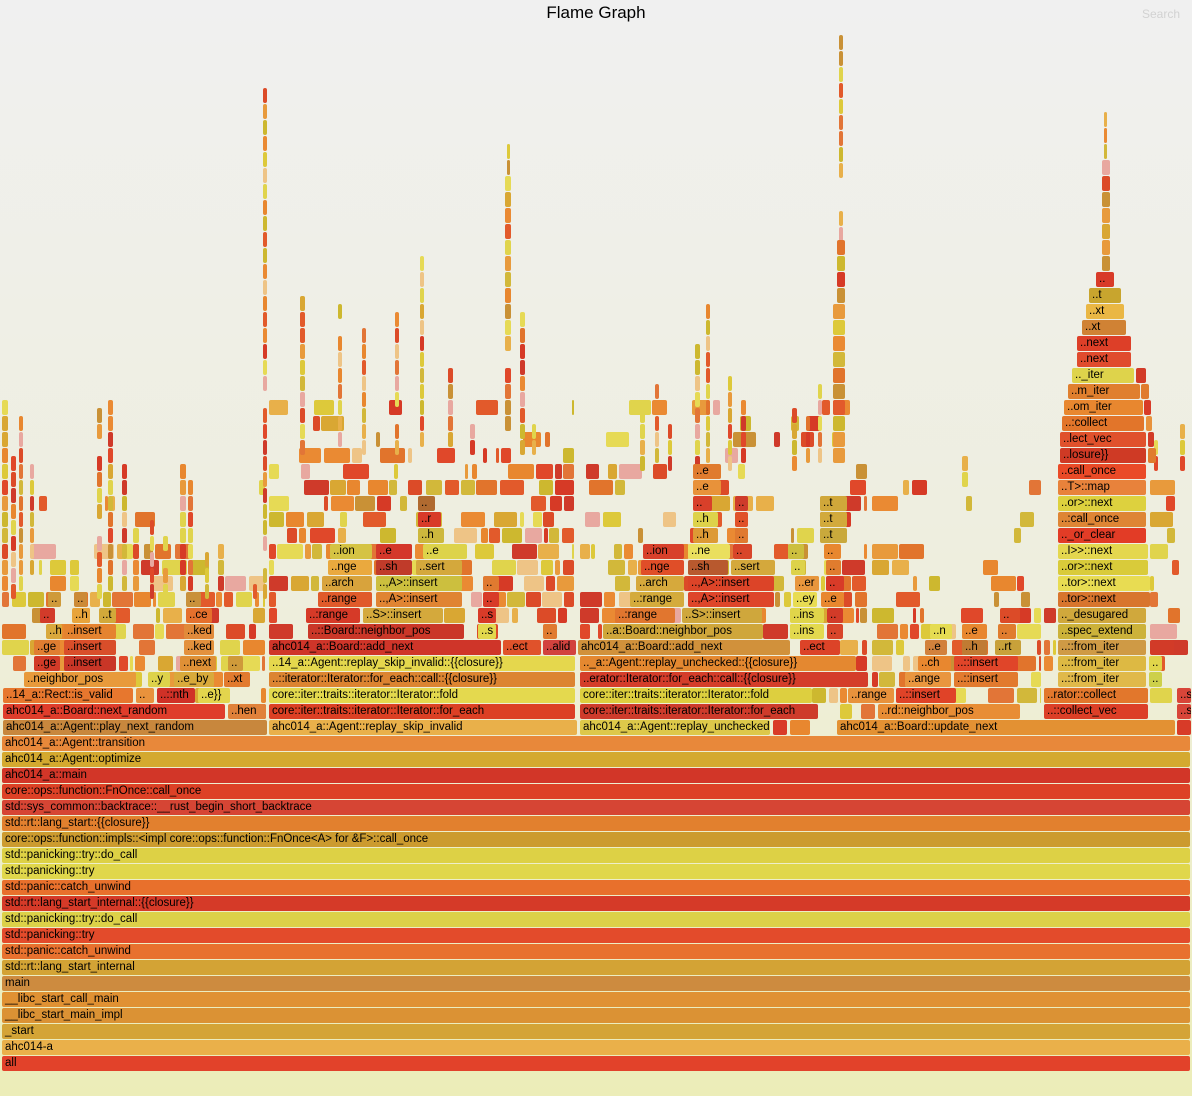  What do you see at coordinates (705, 519) in the screenshot?
I see `stack-frame: ..h` at bounding box center [705, 519].